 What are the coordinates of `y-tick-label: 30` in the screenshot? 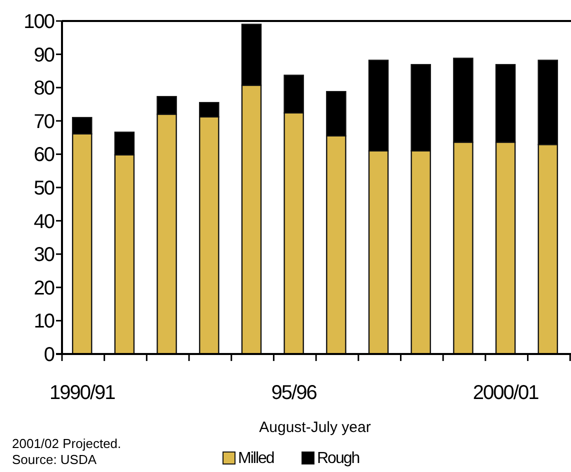 It's located at (44, 255).